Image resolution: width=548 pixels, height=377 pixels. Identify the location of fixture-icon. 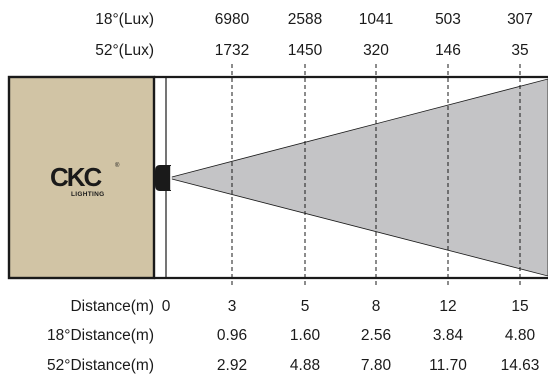
(163, 178).